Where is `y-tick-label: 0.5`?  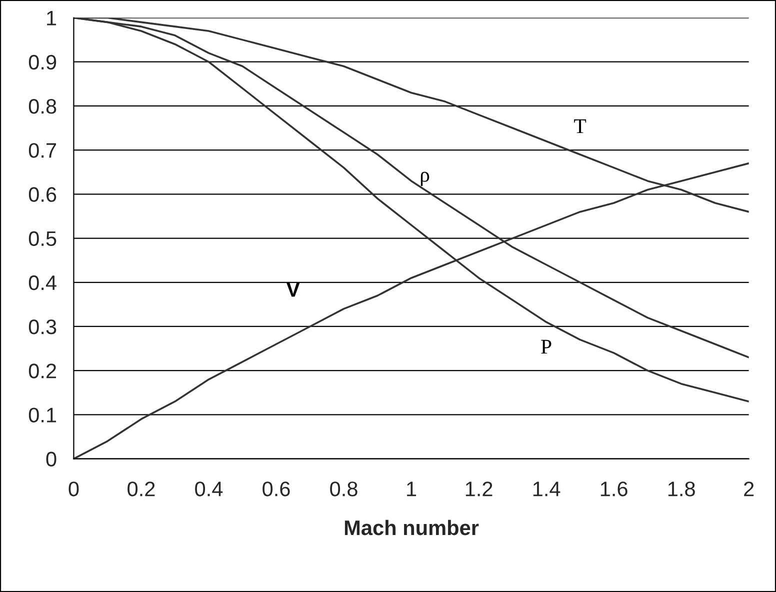
y-tick-label: 0.5 is located at coordinates (42, 238).